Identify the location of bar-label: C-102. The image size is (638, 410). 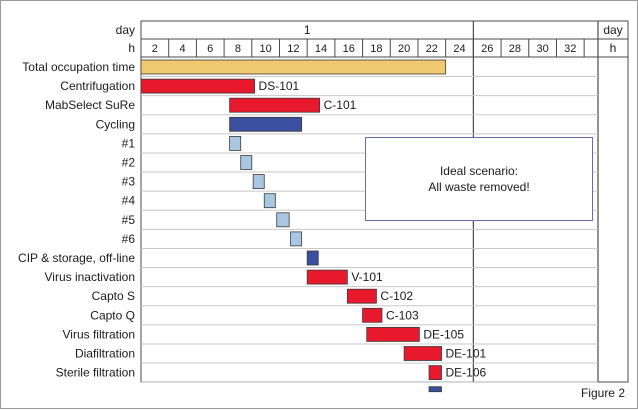
(396, 296).